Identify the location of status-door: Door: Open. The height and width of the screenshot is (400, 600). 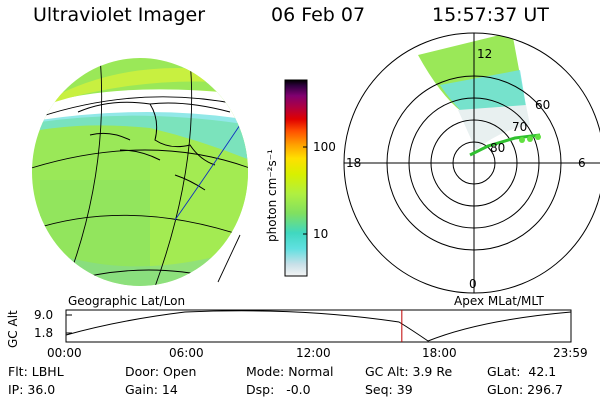
(161, 371).